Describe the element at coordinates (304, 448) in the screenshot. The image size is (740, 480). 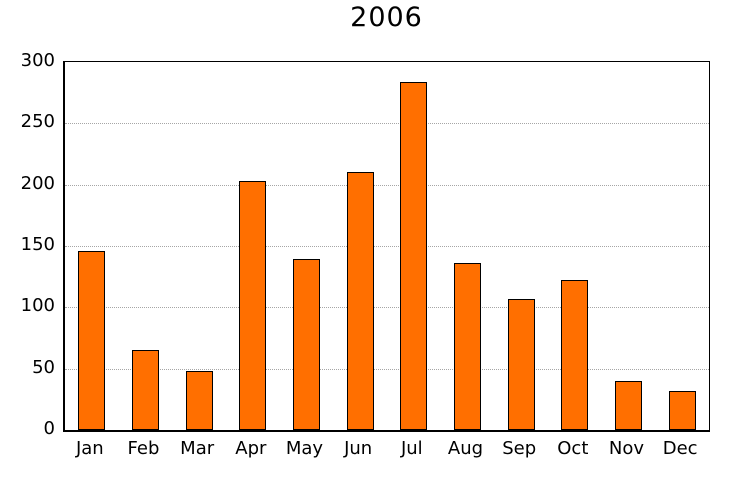
I see `x-tick-label-may: May` at that location.